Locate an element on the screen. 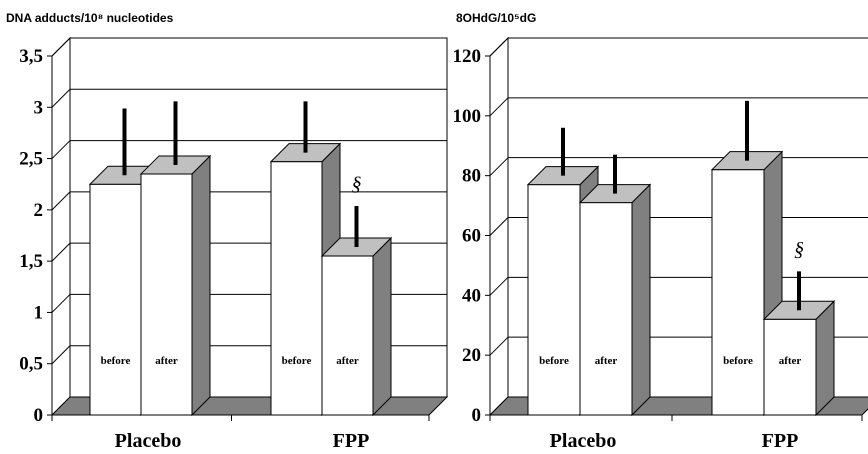 This screenshot has width=868, height=454. y-tick-label: 1,5 is located at coordinates (31, 261).